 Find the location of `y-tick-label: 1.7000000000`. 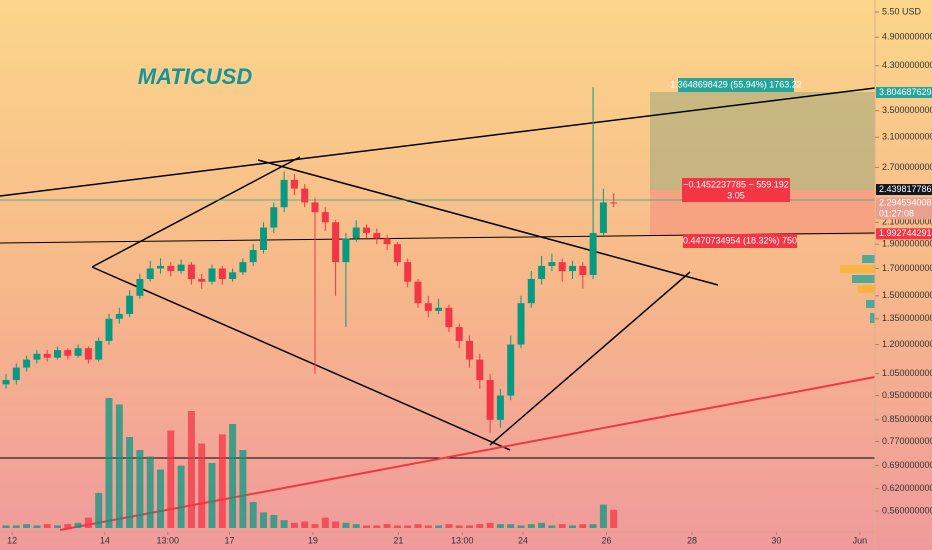

y-tick-label: 1.7000000000 is located at coordinates (907, 268).